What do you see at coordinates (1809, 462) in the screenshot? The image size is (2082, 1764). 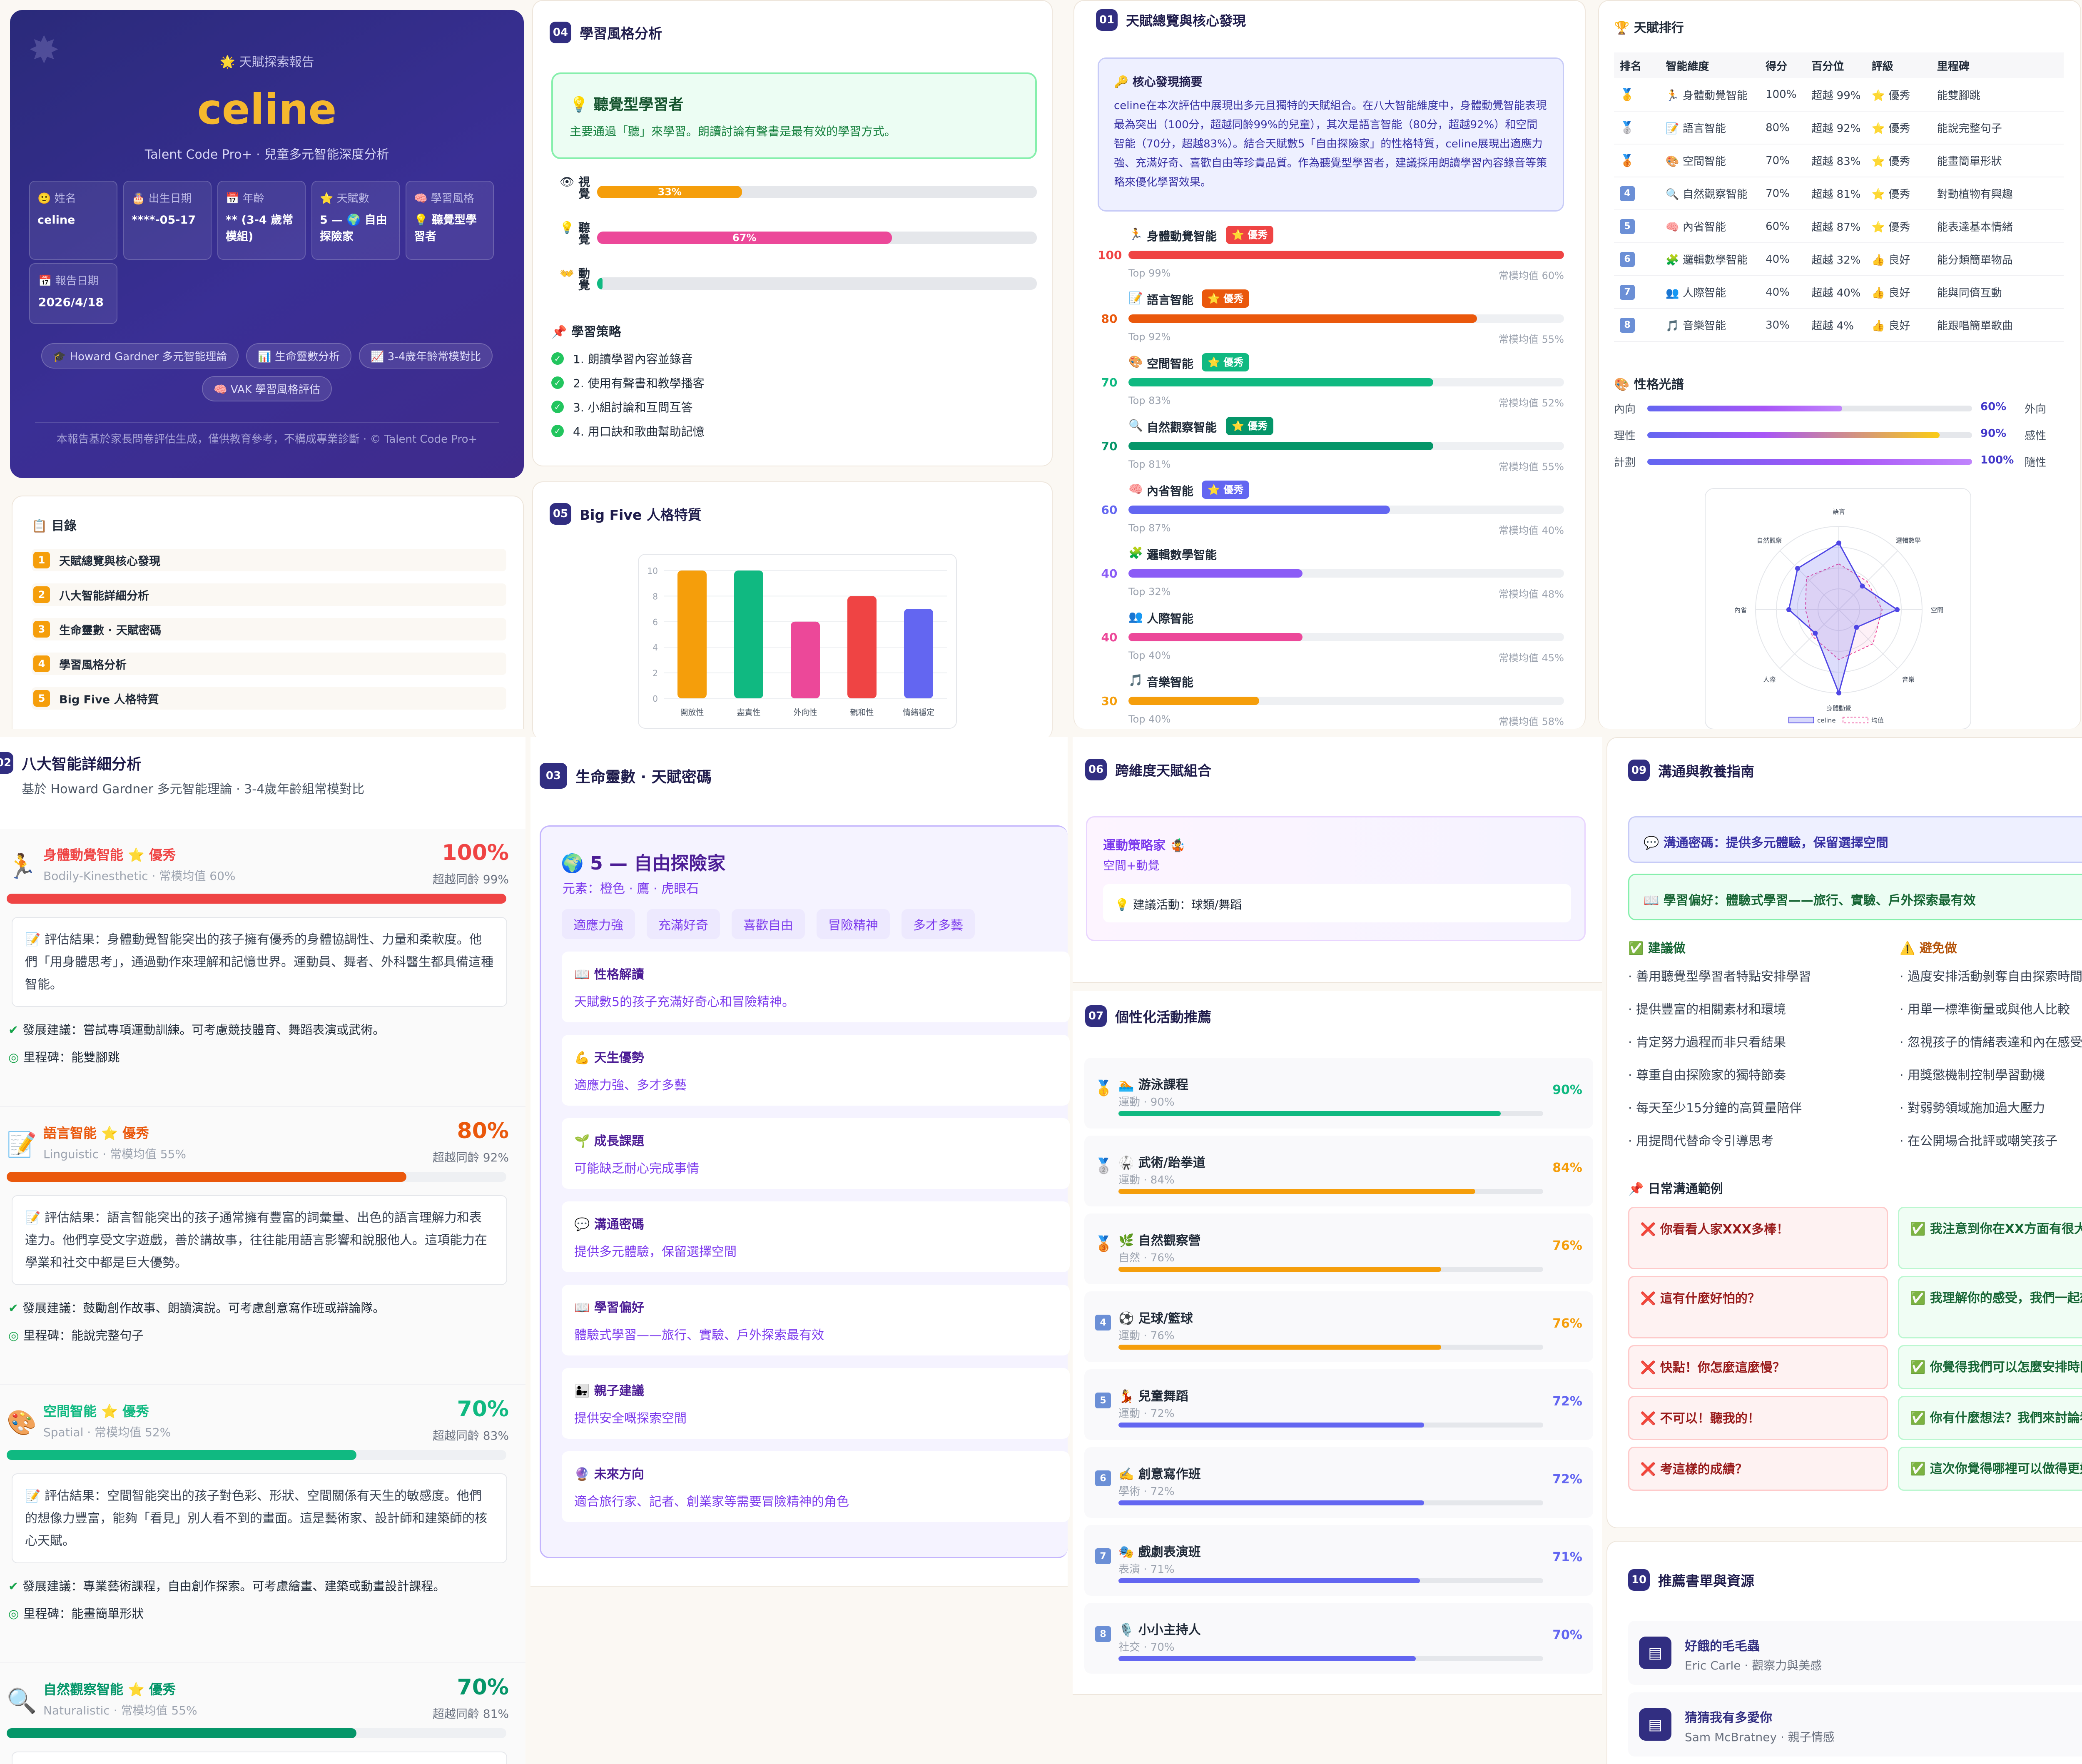 I see `spectrum-fill` at bounding box center [1809, 462].